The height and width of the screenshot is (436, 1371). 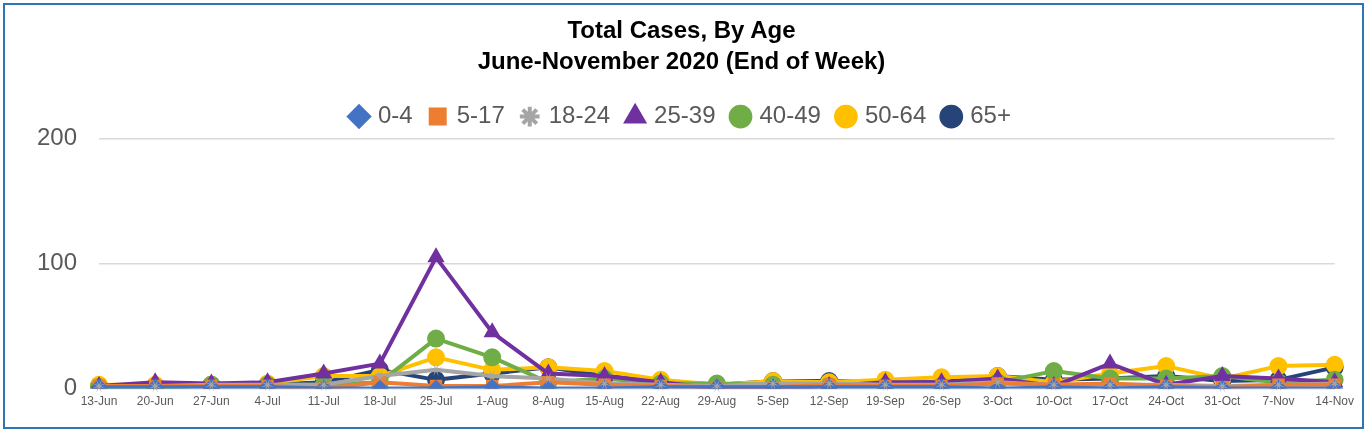 I want to click on x-tick-label: 27-Jun, so click(x=211, y=401).